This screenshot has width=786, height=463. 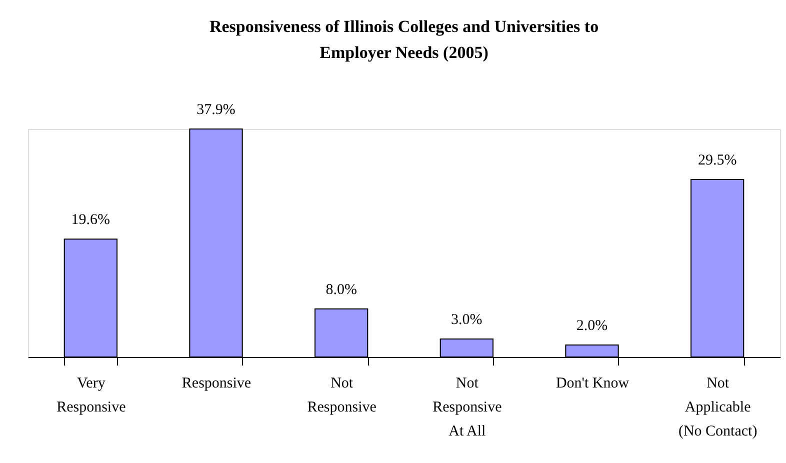 I want to click on data-label: 19.6%, so click(x=90, y=220).